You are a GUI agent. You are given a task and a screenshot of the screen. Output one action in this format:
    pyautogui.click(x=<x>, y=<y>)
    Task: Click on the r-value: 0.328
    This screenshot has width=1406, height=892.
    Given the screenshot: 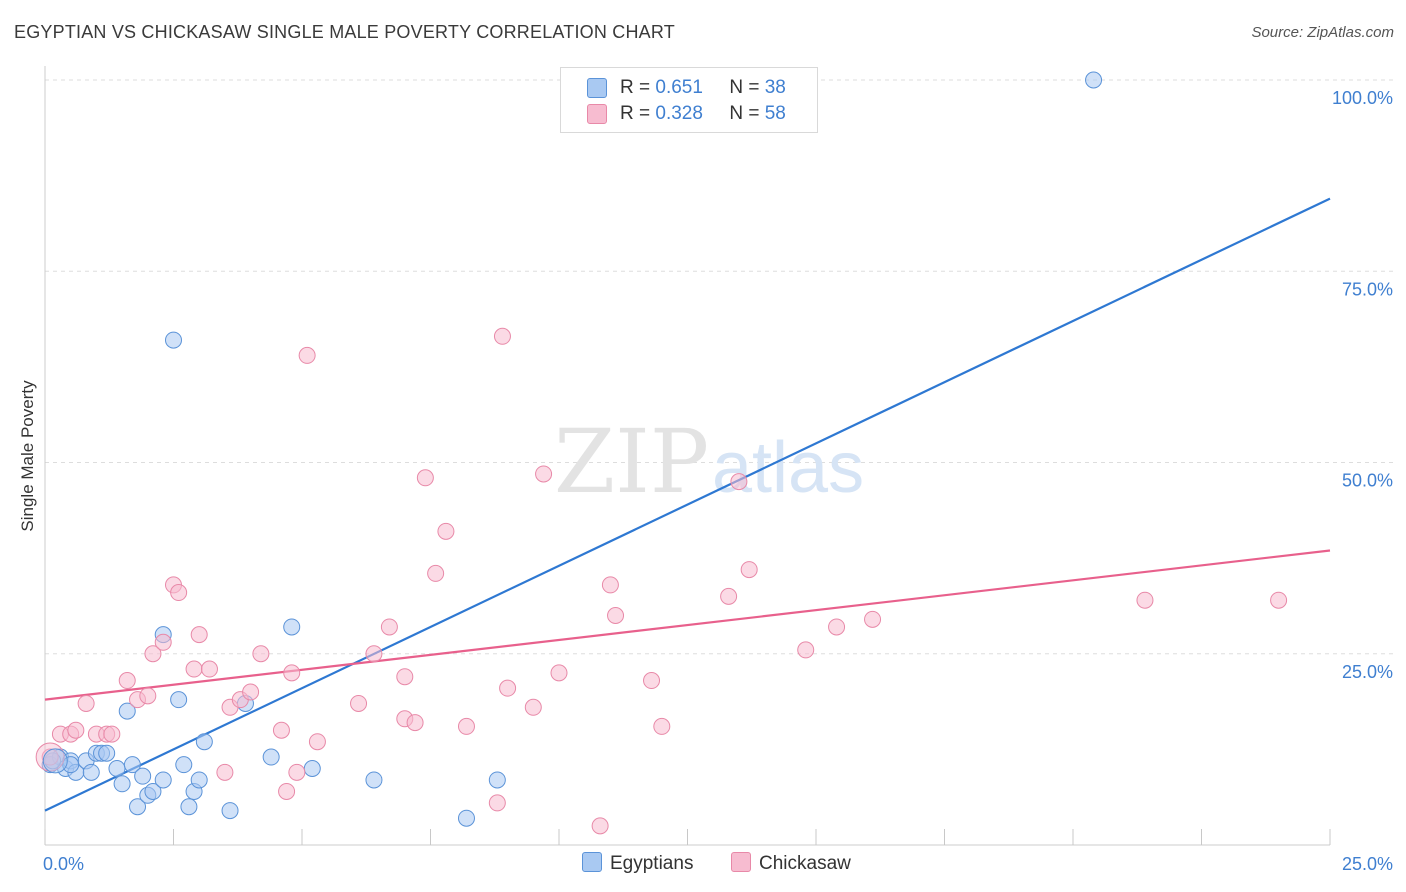 What is the action you would take?
    pyautogui.click(x=679, y=113)
    